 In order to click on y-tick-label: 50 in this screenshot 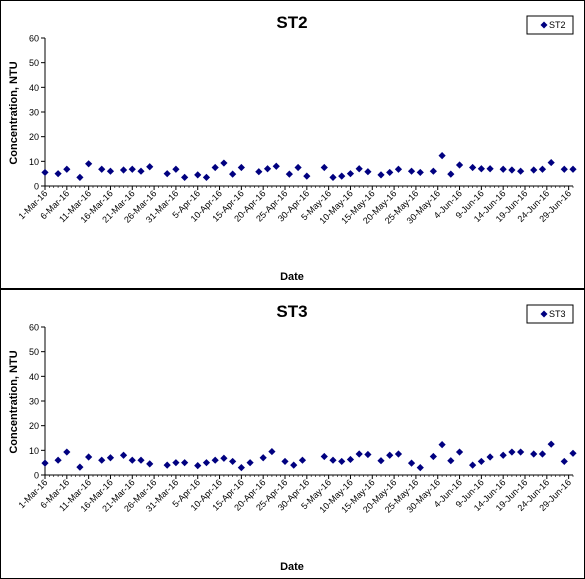, I will do `click(34, 352)`.